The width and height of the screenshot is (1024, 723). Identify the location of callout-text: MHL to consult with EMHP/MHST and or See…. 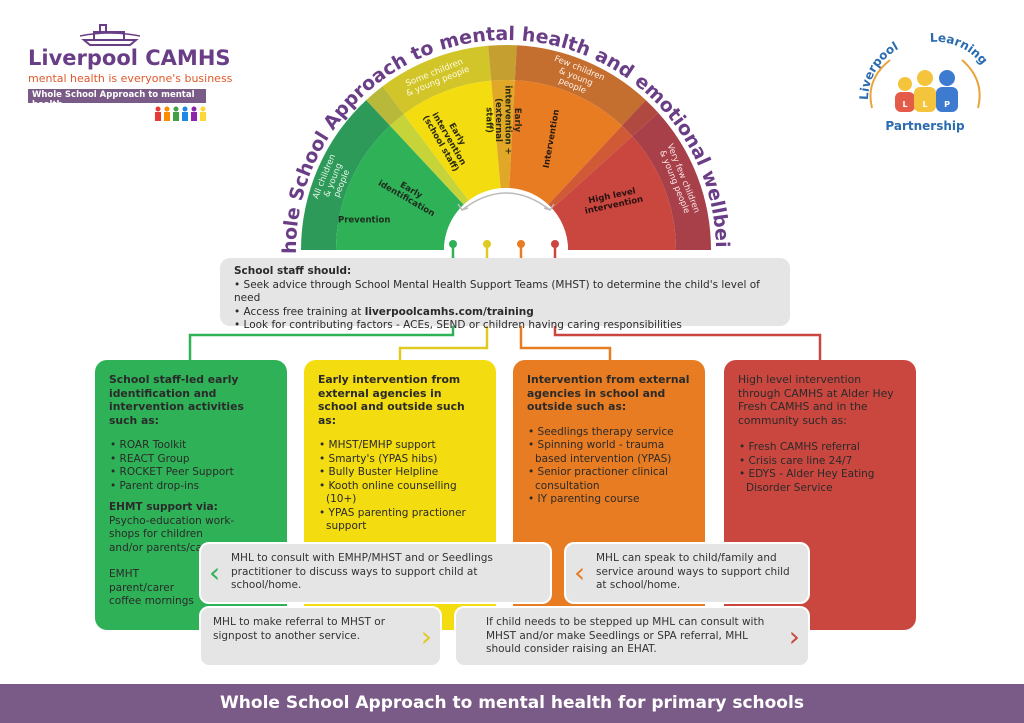
(362, 571).